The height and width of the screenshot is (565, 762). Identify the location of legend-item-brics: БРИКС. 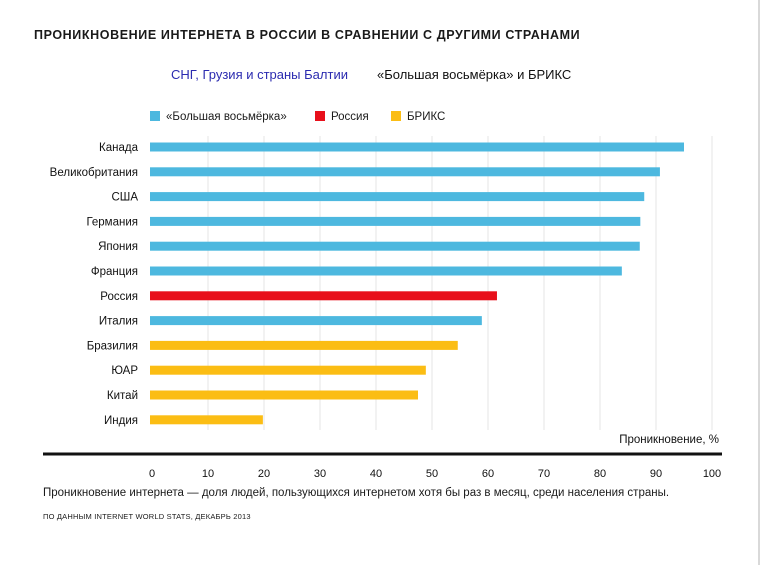
(418, 117).